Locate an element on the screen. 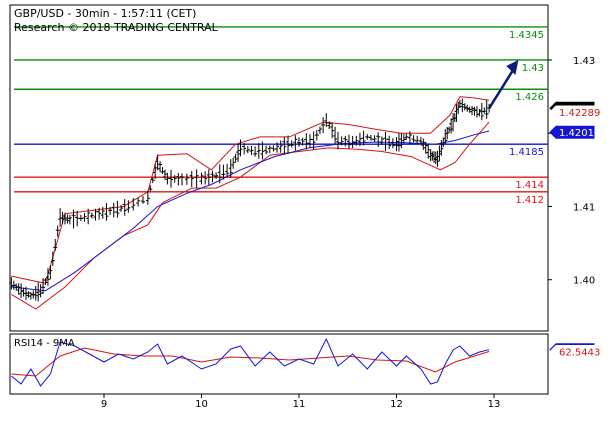 The image size is (611, 424). y-tick-label-1-40: 1.40 is located at coordinates (584, 281).